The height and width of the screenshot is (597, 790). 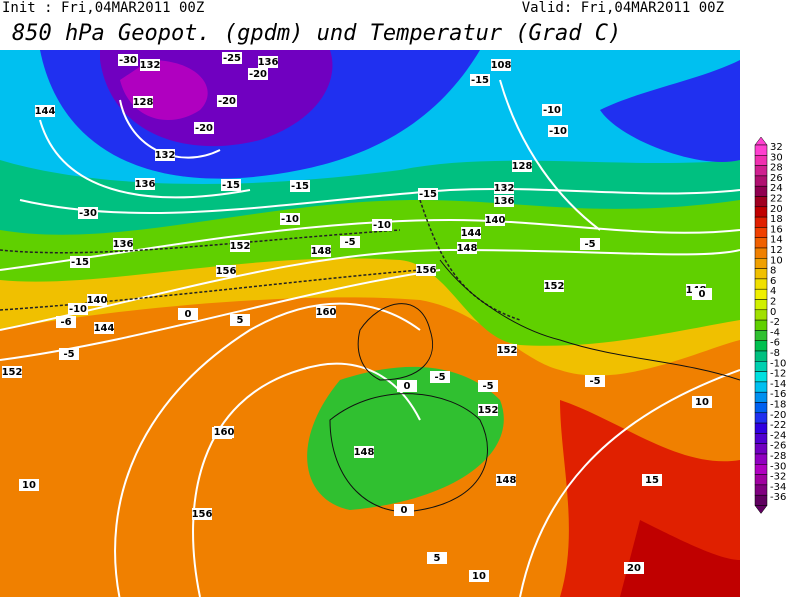 I want to click on contour-label: 15, so click(x=652, y=480).